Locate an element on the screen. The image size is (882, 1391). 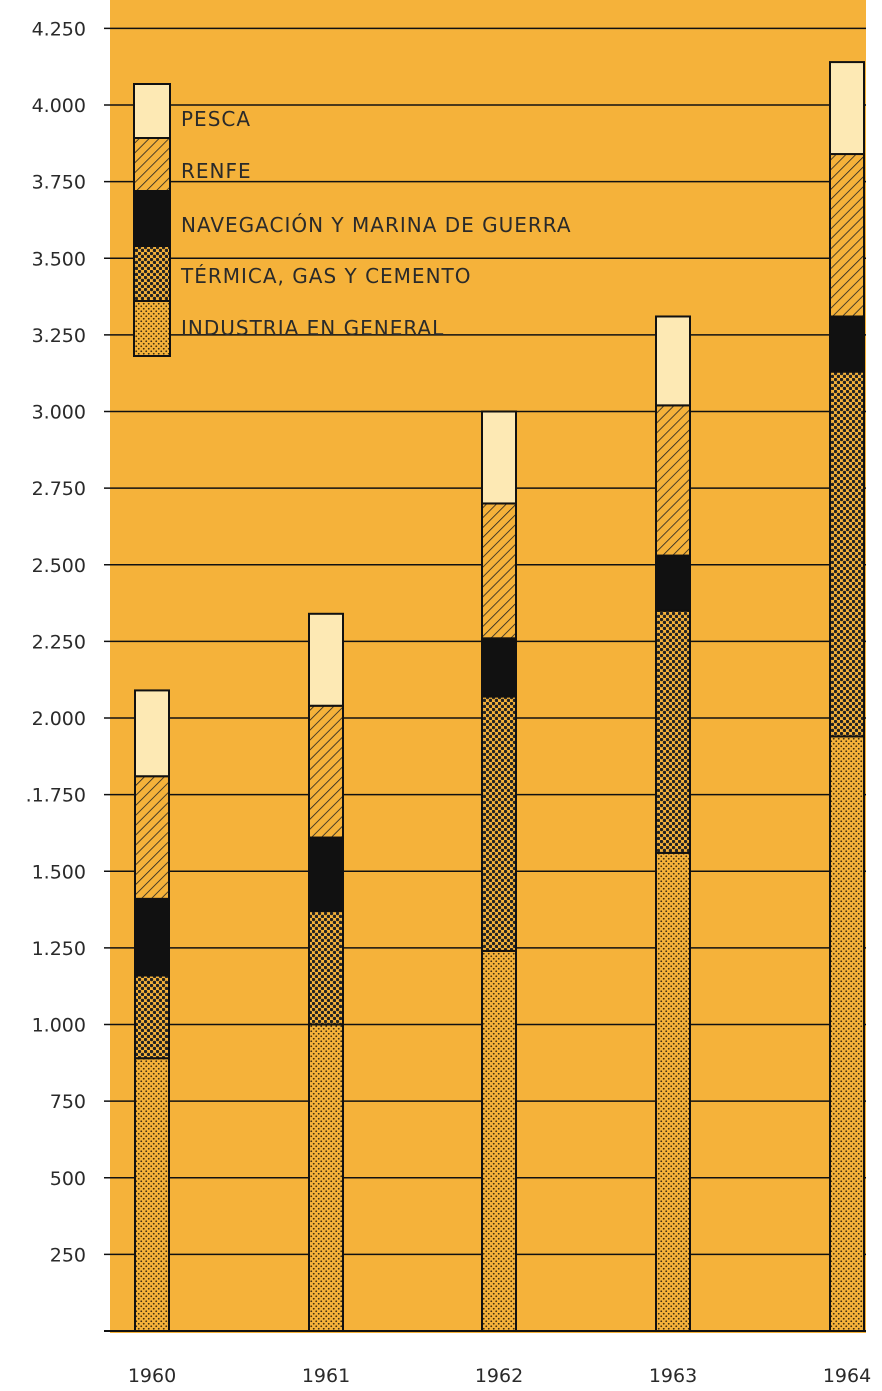
y-tick-label: 750 is located at coordinates (68, 1102).